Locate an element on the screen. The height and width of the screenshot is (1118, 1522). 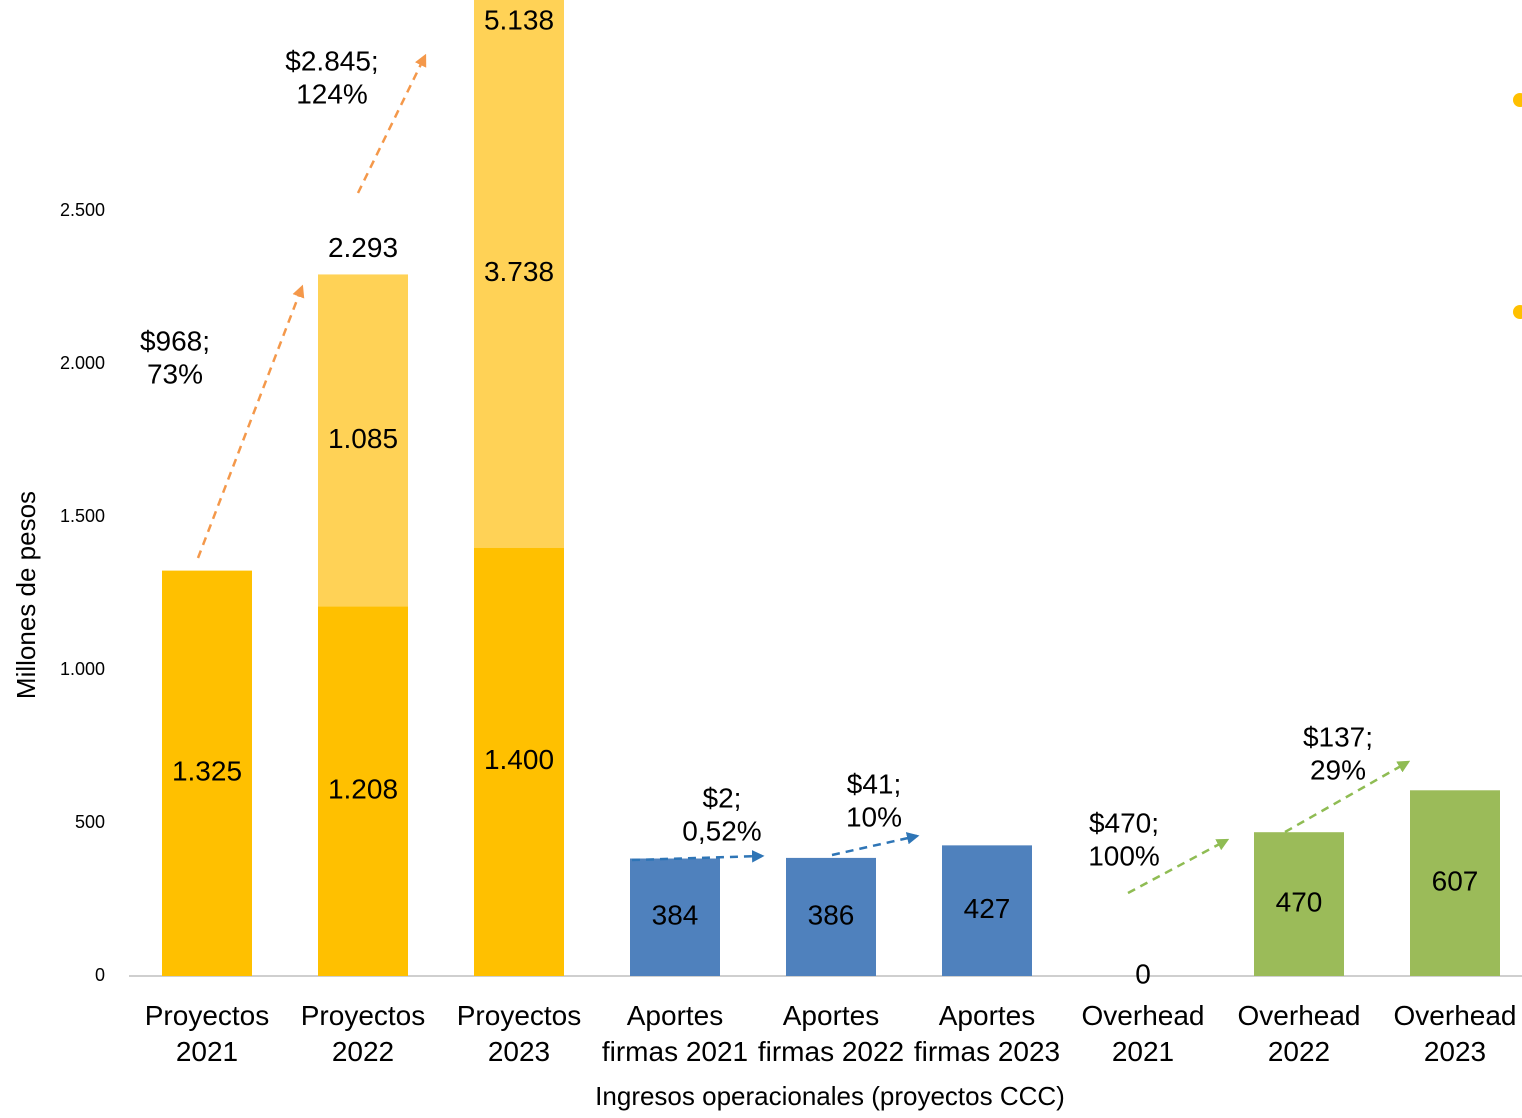
x-tick-line: firmas 2021 is located at coordinates (675, 1051).